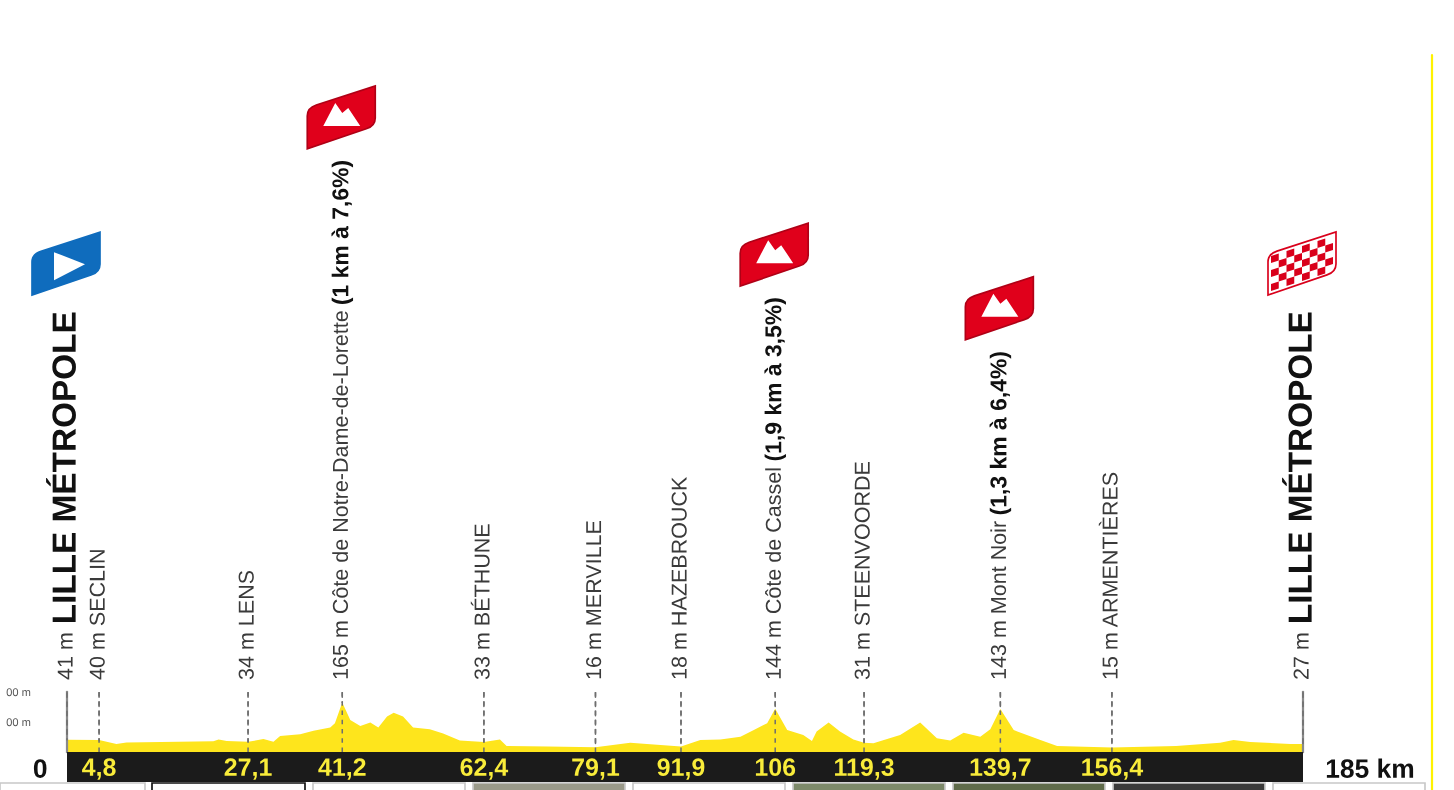 This screenshot has height=790, width=1454. Describe the element at coordinates (998, 600) in the screenshot. I see `annotation: 143 m Mont Noir` at that location.